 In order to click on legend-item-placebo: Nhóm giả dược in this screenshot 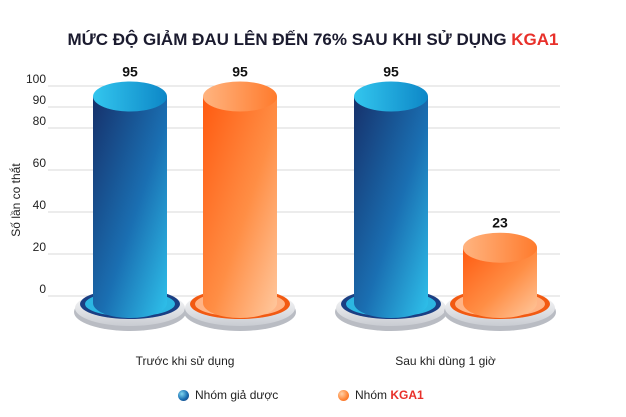, I will do `click(228, 395)`.